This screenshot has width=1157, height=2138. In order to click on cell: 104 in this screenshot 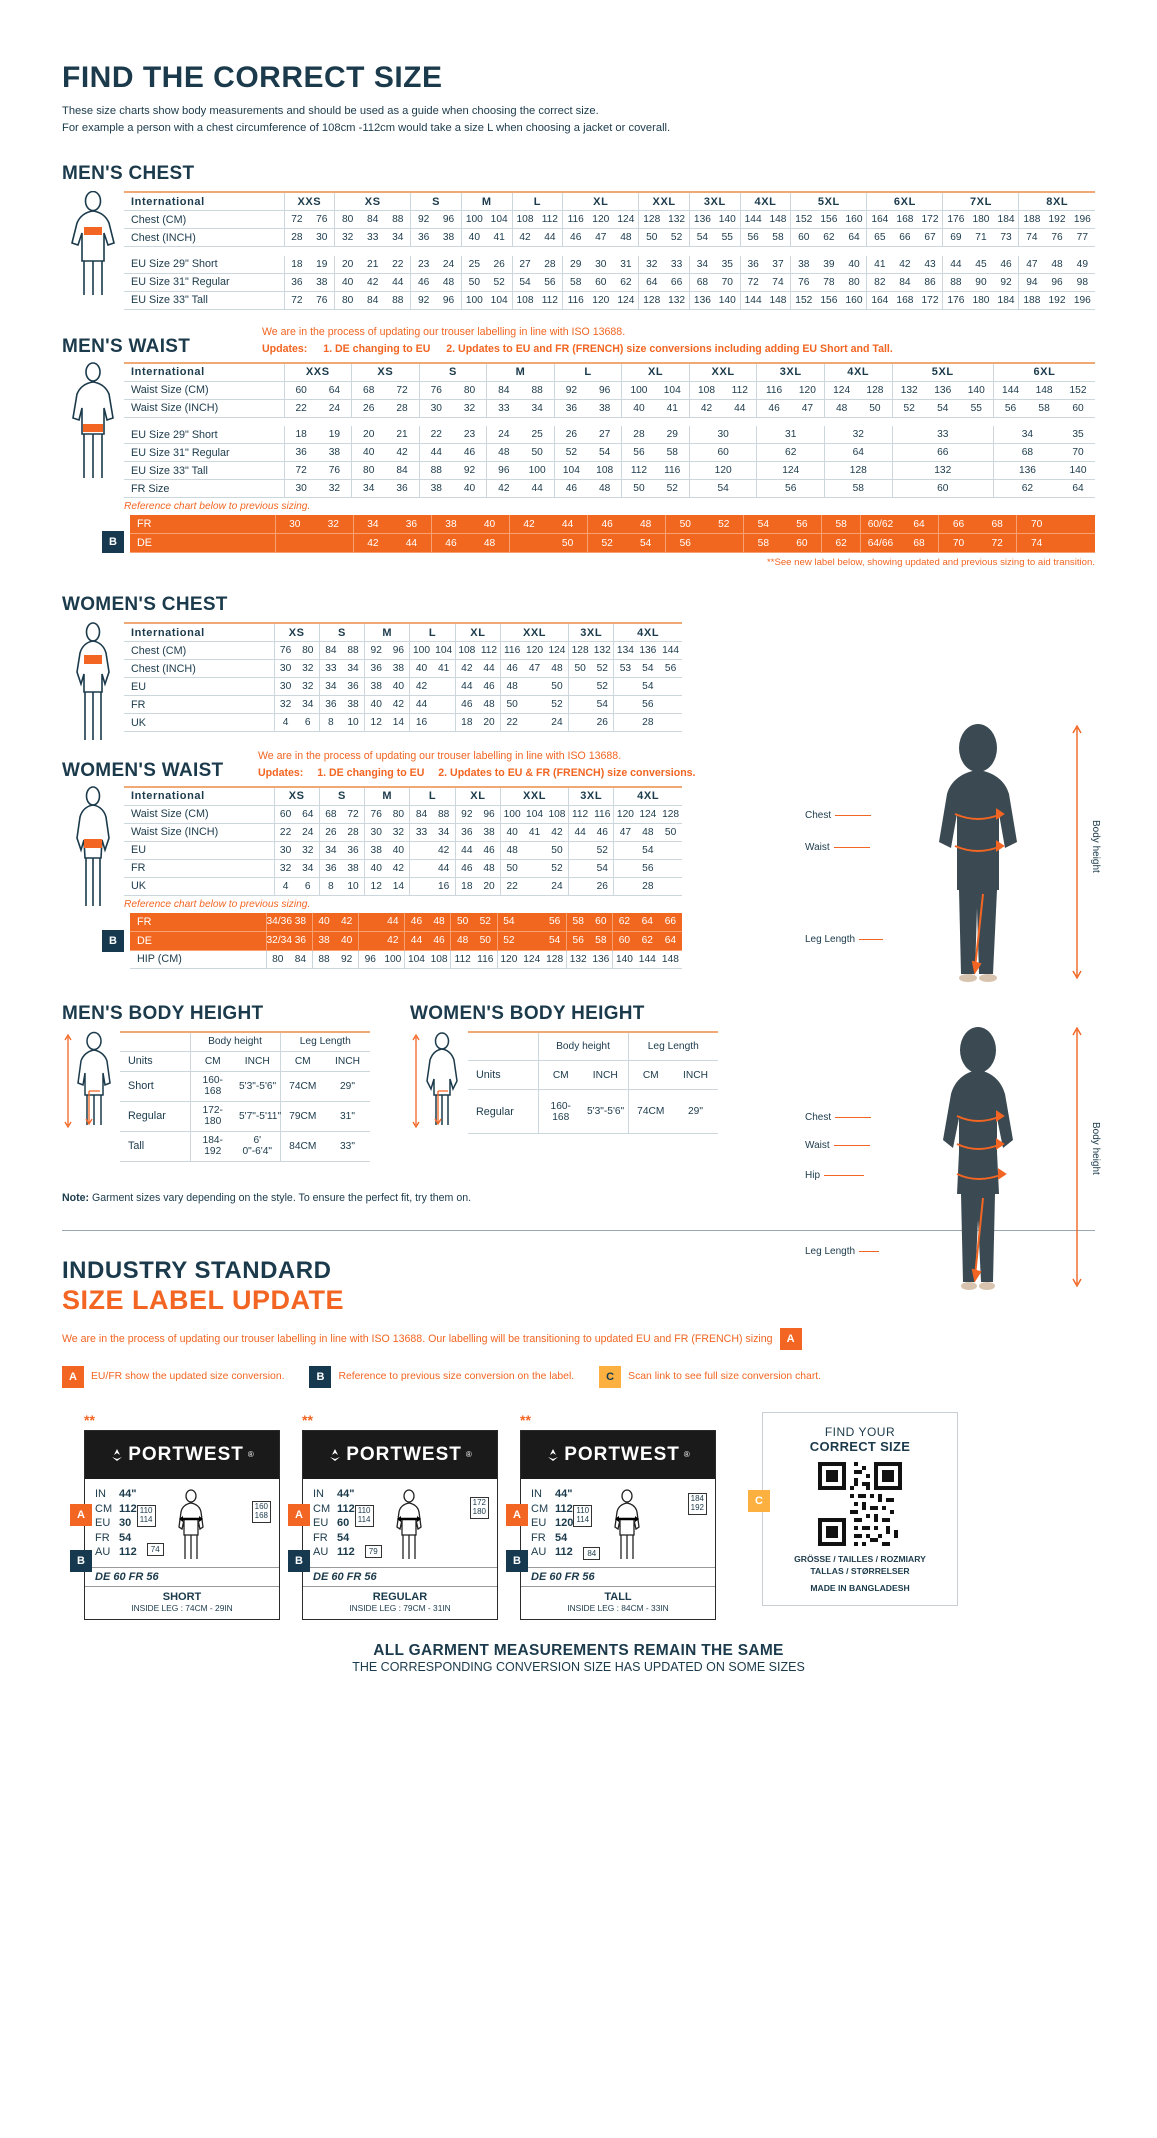, I will do `click(499, 300)`.